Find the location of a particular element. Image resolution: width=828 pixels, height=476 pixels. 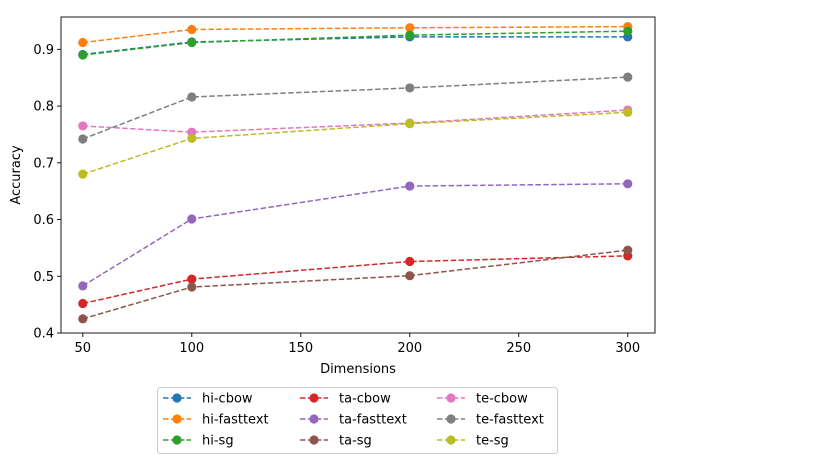

legend-entry-te-fasttext: te-fasttext is located at coordinates (490, 420).